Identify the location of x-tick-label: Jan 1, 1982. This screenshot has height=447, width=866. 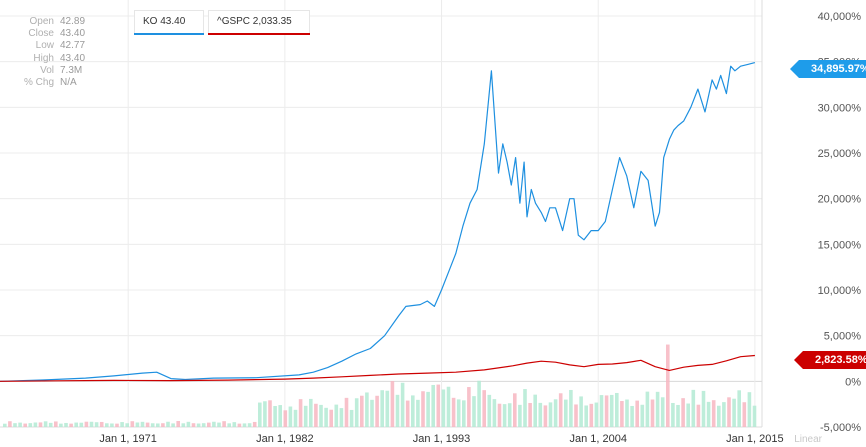
(285, 439).